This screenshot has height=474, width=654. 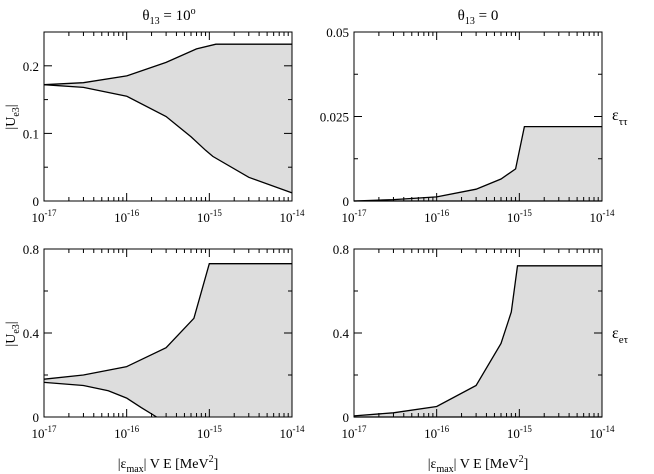 What do you see at coordinates (521, 459) in the screenshot?
I see `xlabel-right-sup: 2` at bounding box center [521, 459].